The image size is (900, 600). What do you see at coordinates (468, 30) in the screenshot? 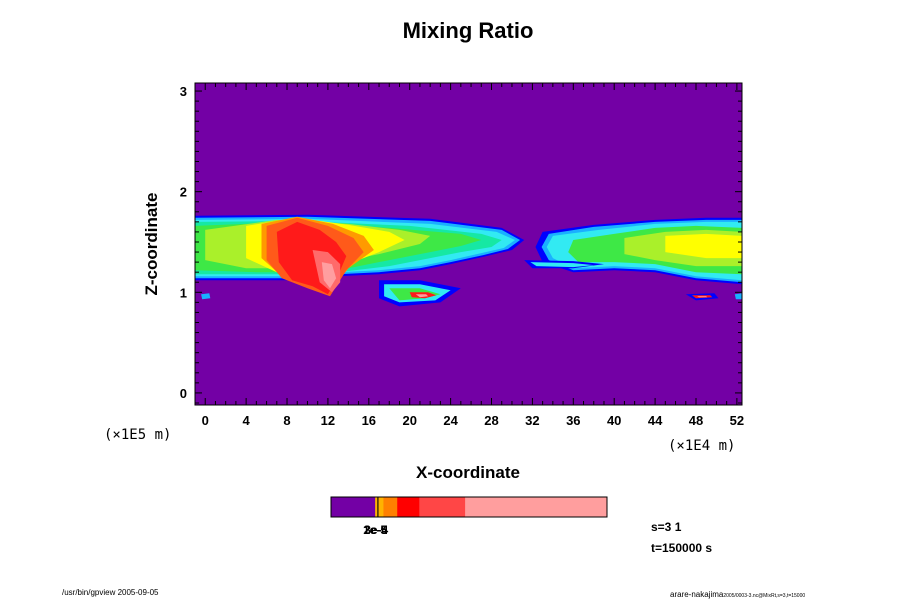
I see `chart-title: Mixing Ratio` at bounding box center [468, 30].